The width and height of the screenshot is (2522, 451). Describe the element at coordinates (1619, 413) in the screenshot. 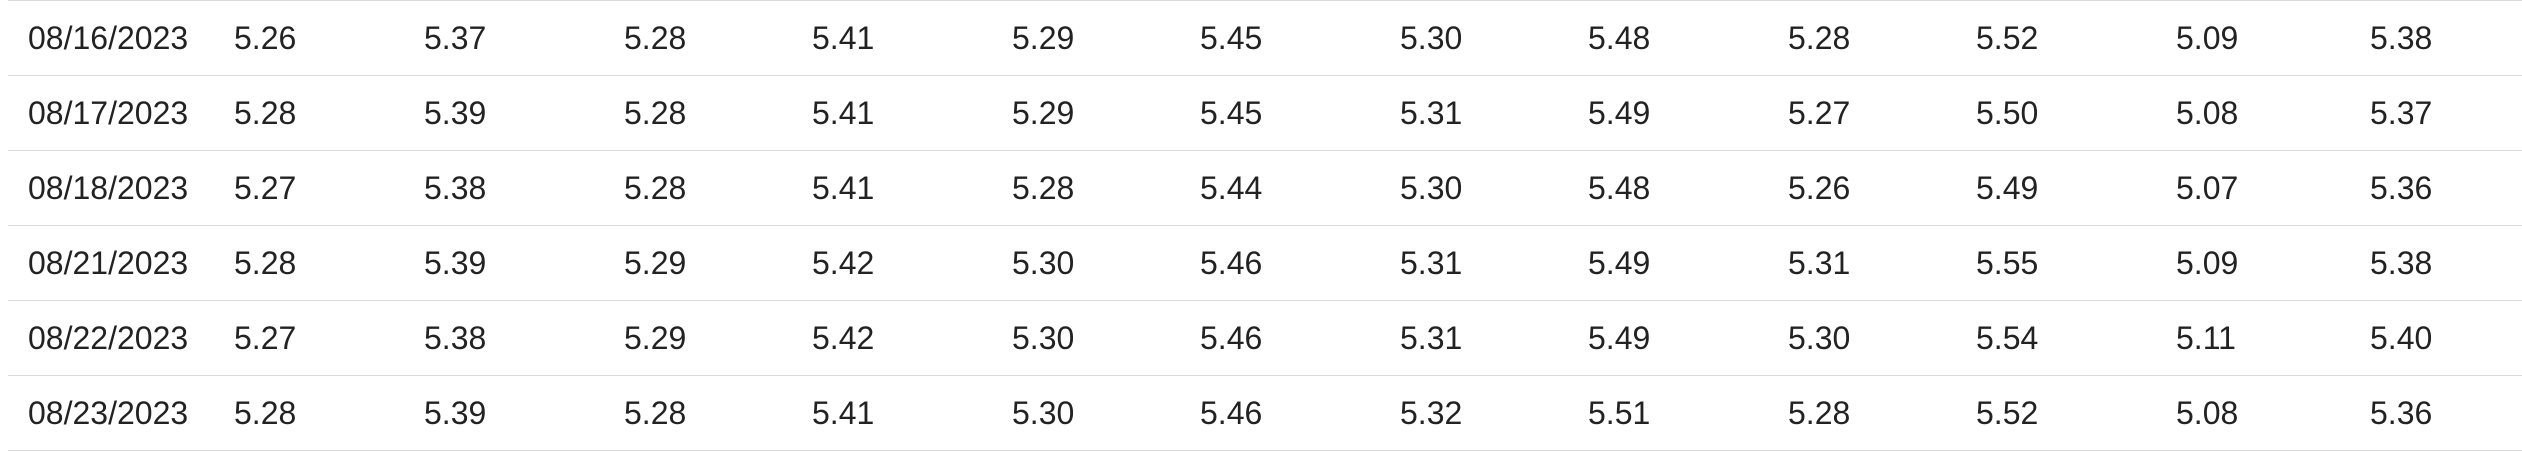

I see `rate-cell: 5.51` at that location.